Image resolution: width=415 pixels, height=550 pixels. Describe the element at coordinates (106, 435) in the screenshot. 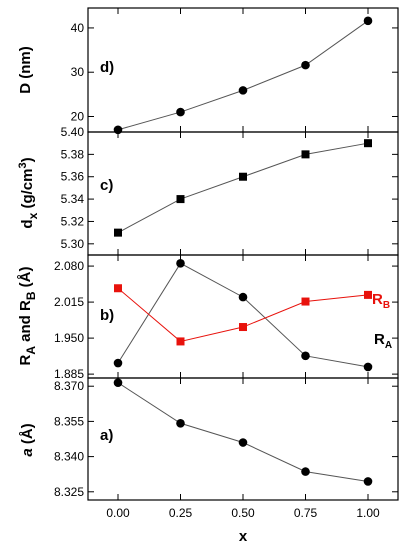

I see `panel-letter: a)` at that location.